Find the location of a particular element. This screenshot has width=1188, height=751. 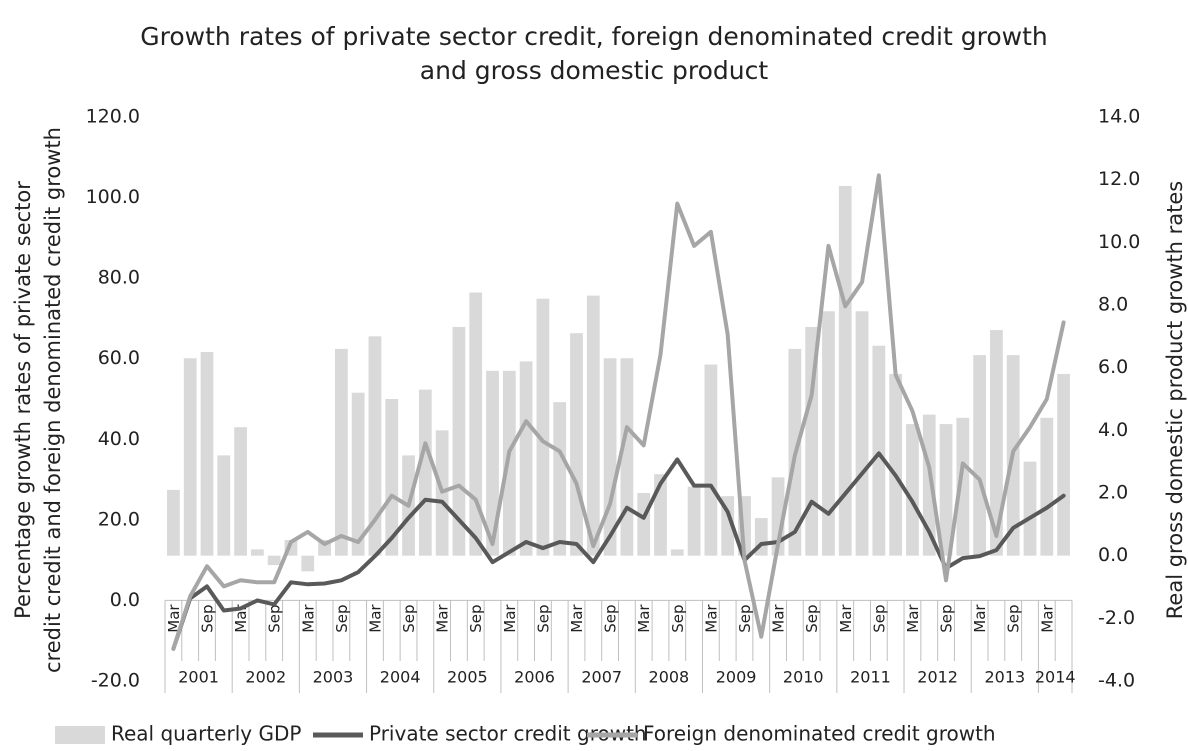

y2-tick-label: 10.0 is located at coordinates (1119, 242).